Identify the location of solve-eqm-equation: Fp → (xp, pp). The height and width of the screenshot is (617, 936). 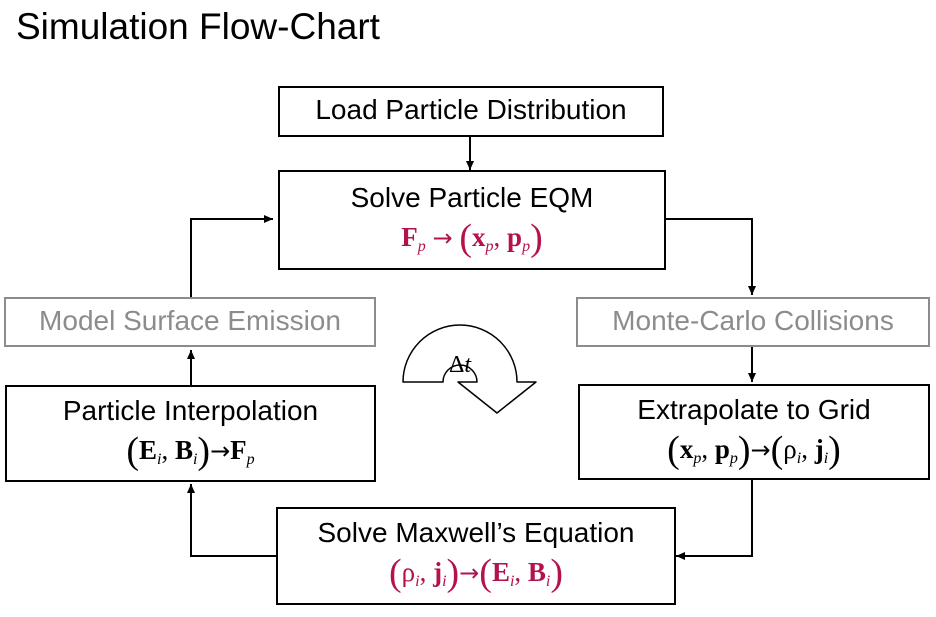
(472, 238).